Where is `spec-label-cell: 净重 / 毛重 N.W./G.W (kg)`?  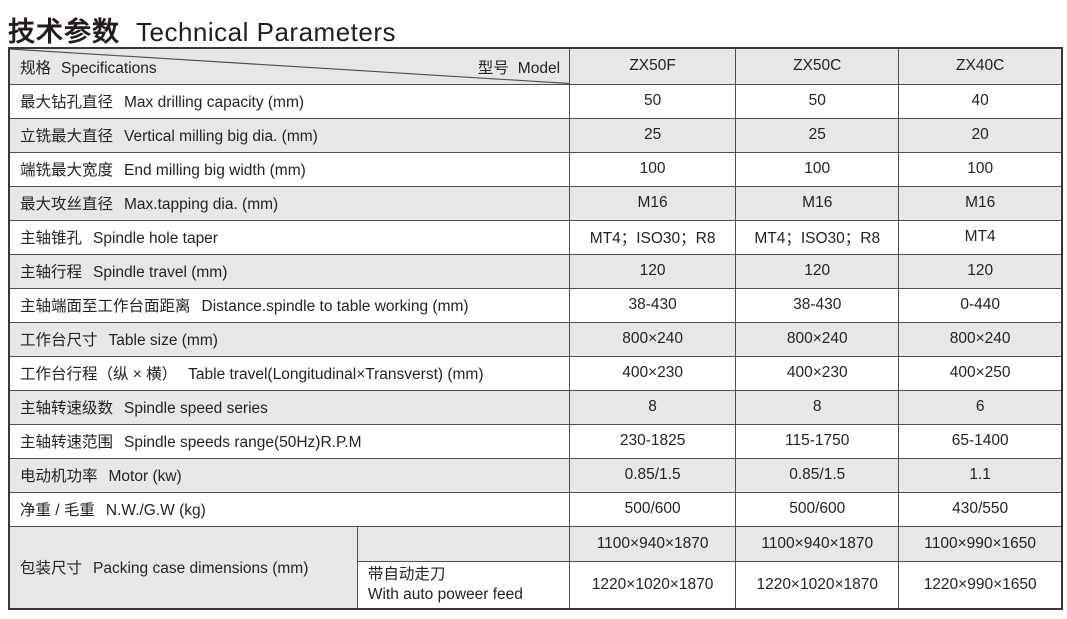
spec-label-cell: 净重 / 毛重 N.W./G.W (kg) is located at coordinates (289, 509).